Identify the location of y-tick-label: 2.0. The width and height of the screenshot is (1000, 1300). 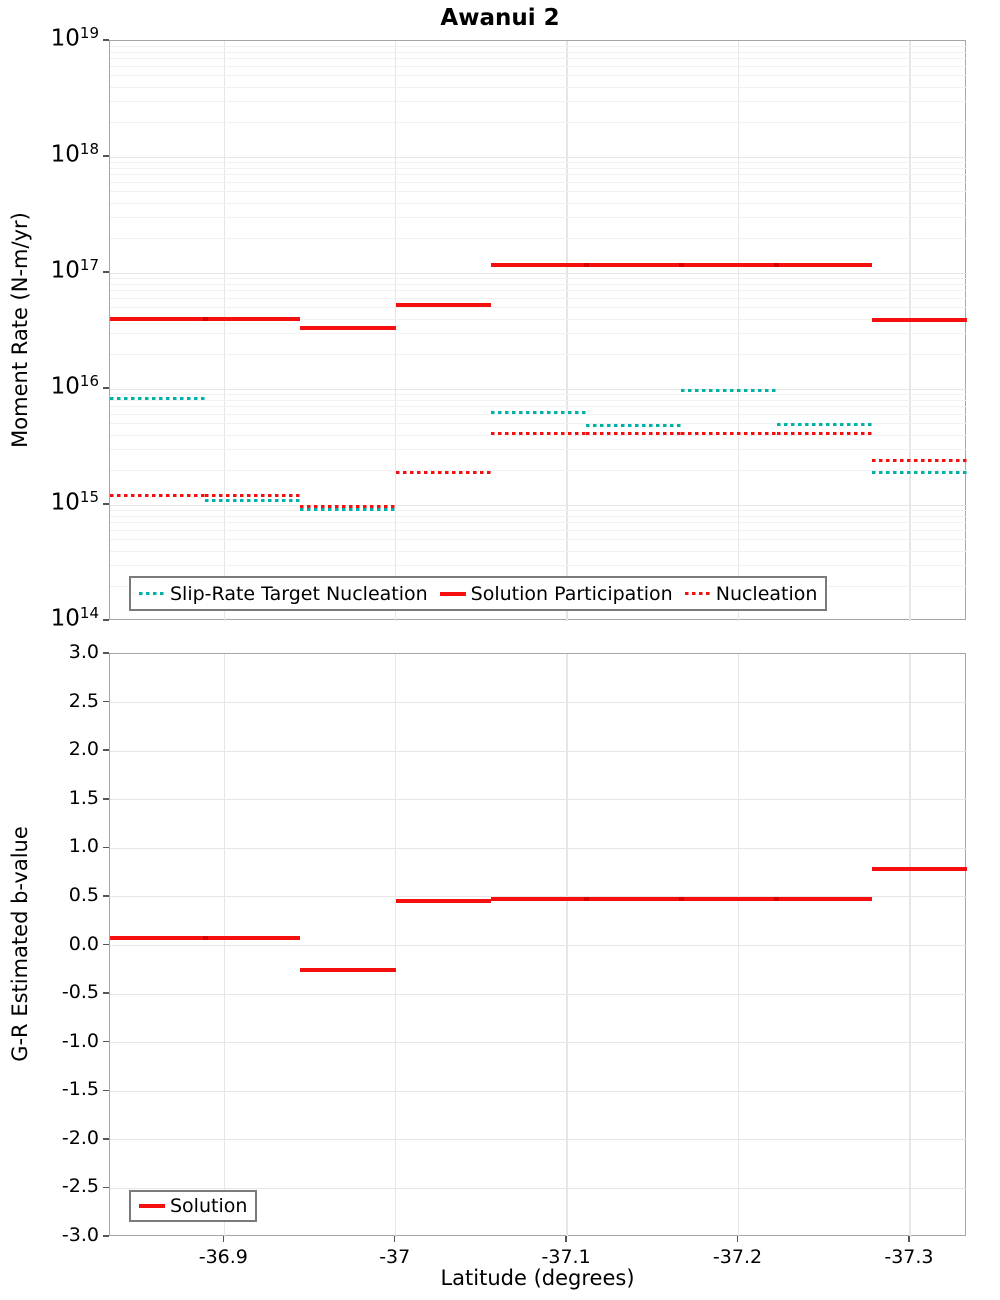
(83, 749).